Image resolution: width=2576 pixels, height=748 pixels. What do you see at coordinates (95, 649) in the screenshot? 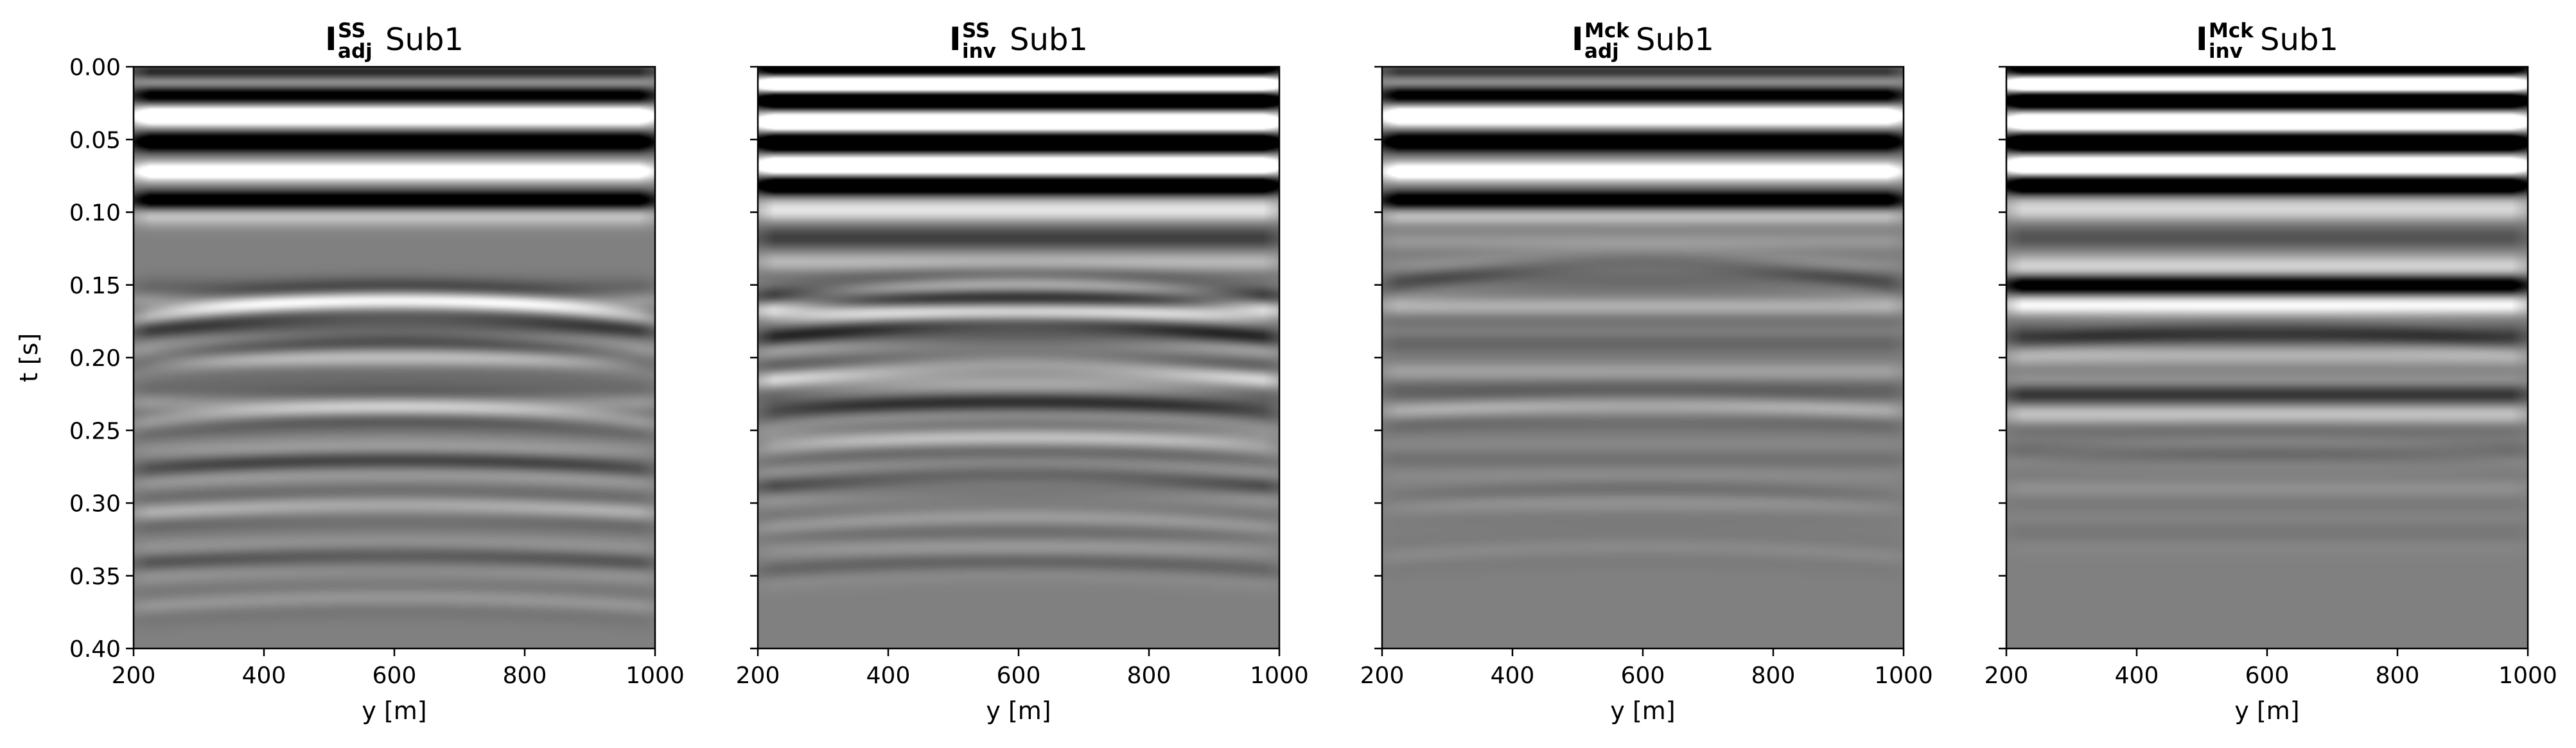
I see `y-tick-label: 0.40` at bounding box center [95, 649].